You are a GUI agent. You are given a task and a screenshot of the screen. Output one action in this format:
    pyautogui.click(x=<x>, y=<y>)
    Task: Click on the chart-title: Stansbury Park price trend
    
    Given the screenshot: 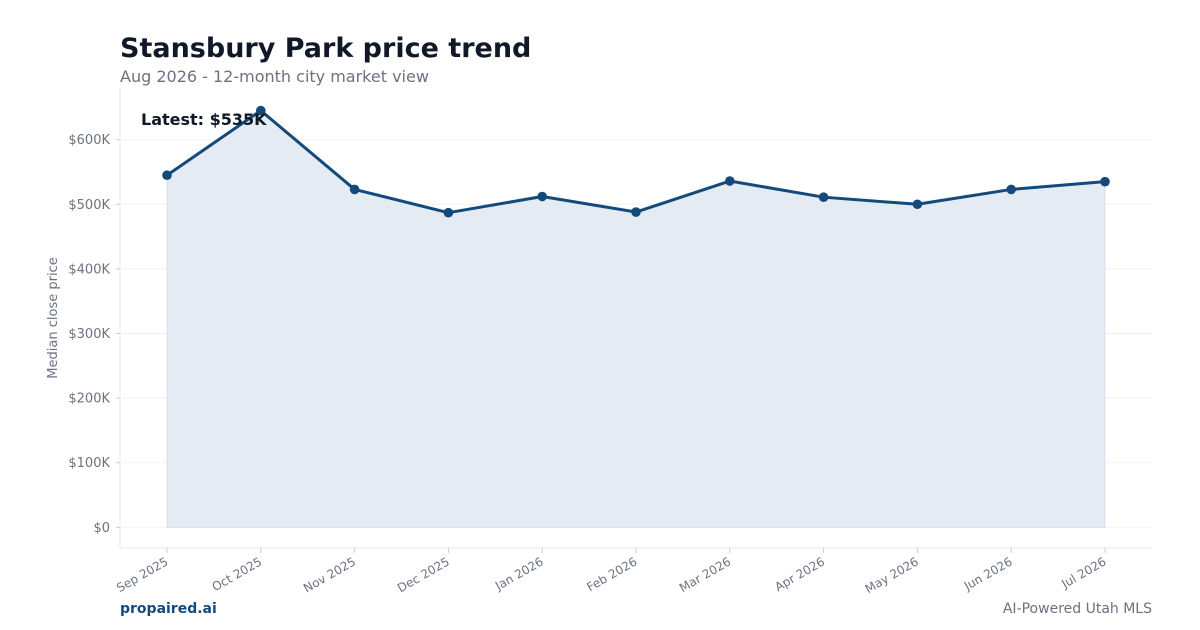 What is the action you would take?
    pyautogui.click(x=326, y=48)
    